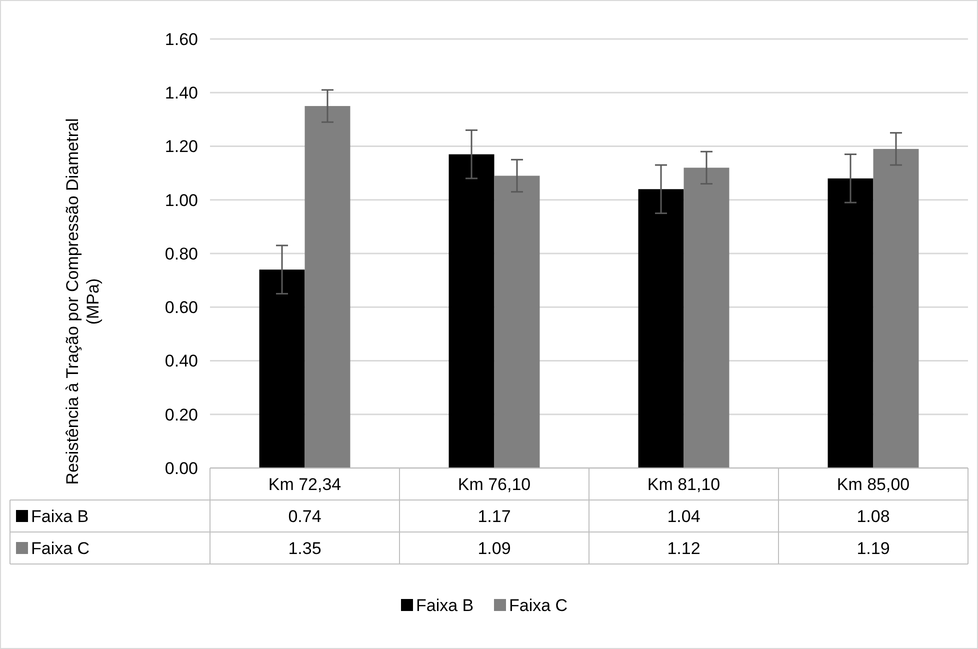 The width and height of the screenshot is (978, 649). Describe the element at coordinates (60, 516) in the screenshot. I see `text: Faixa B` at that location.